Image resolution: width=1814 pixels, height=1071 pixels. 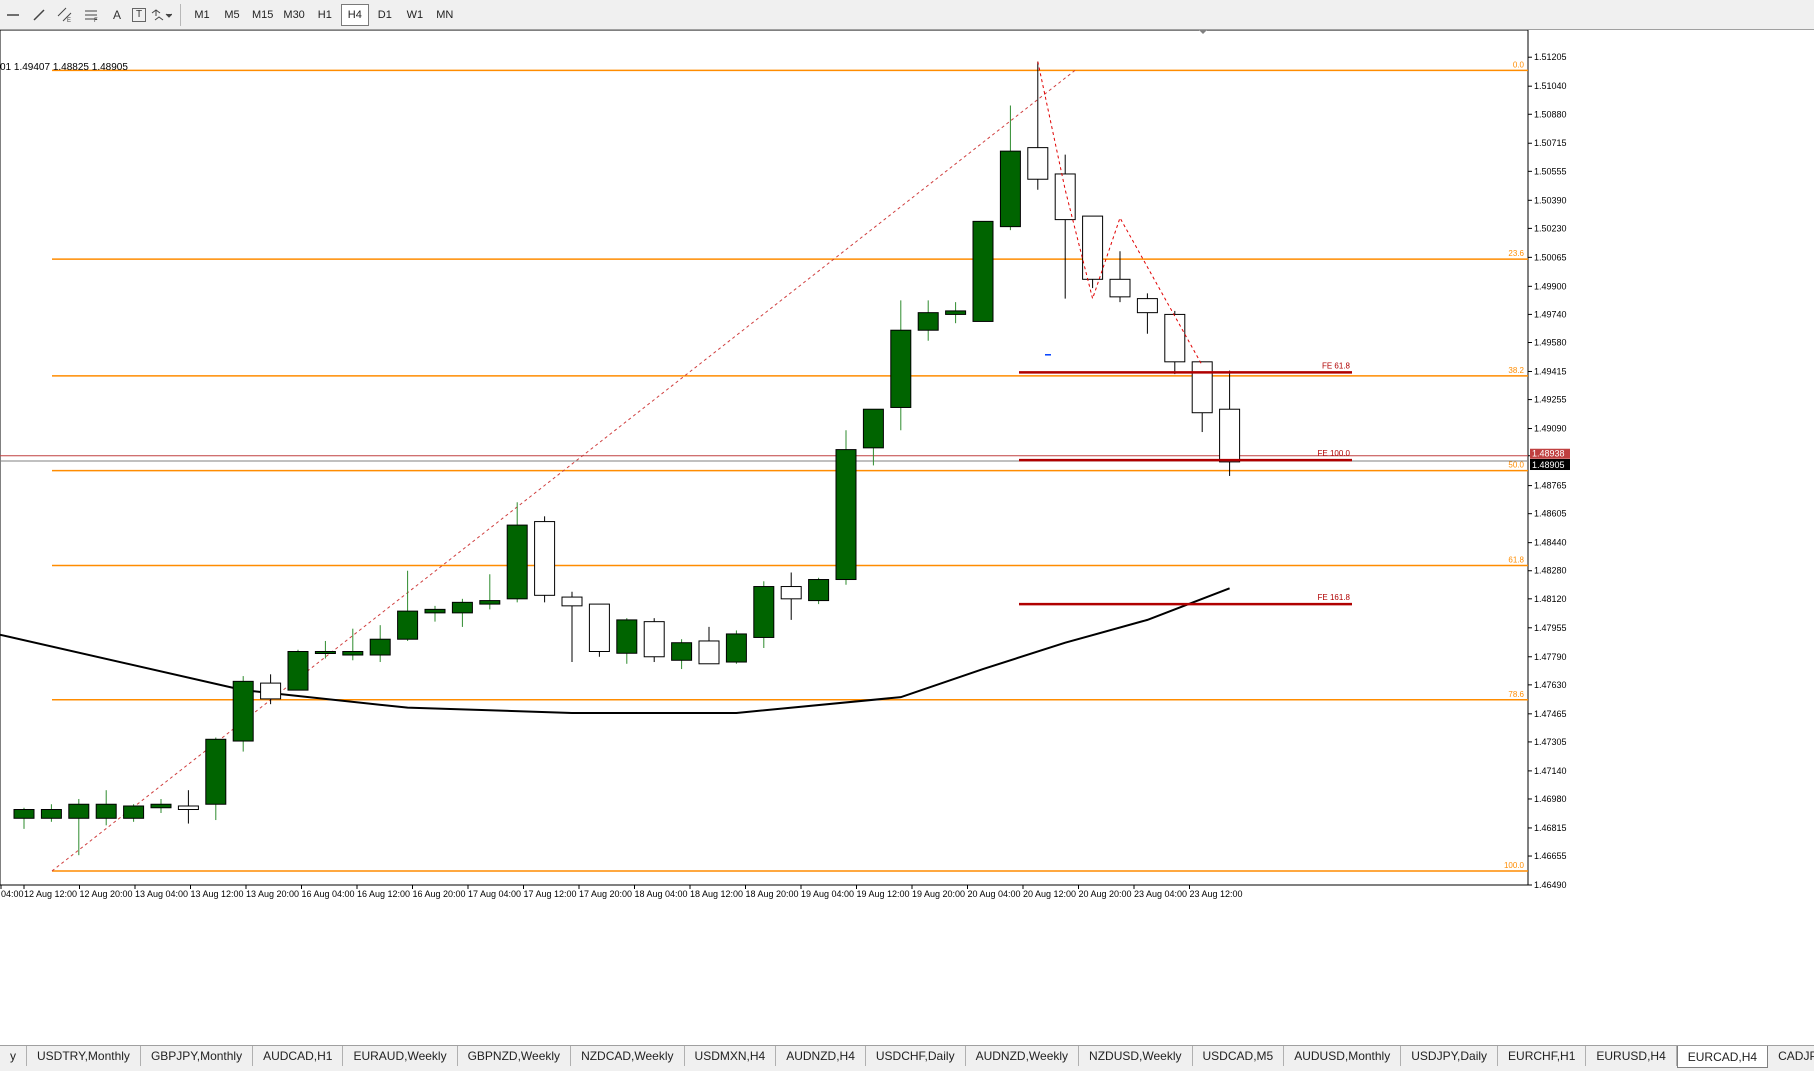 I want to click on chart-tab: AUDNZD,H4, so click(x=821, y=1056).